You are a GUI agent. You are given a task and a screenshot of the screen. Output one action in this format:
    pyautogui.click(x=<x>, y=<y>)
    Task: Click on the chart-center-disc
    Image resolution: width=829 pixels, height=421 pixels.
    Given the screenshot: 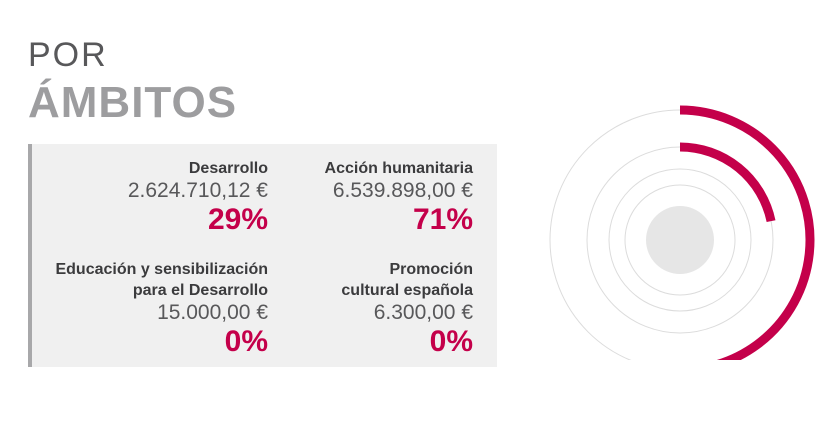 What is the action you would take?
    pyautogui.click(x=680, y=240)
    